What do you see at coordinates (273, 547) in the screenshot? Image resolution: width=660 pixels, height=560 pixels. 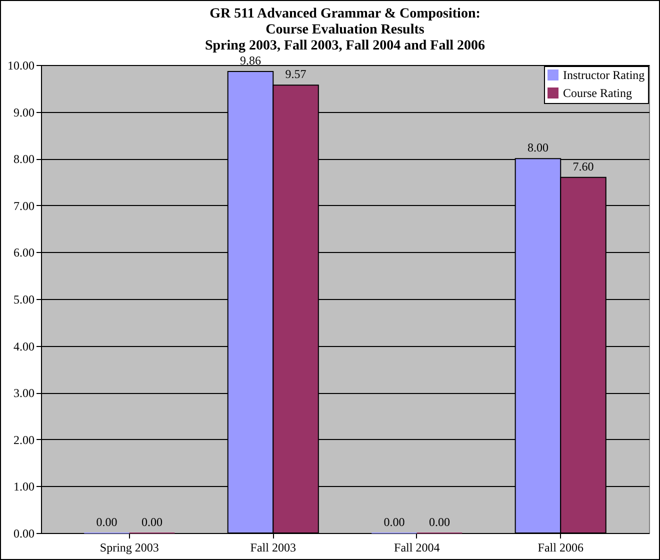 I see `x-tick-label: Fall 2003` at bounding box center [273, 547].